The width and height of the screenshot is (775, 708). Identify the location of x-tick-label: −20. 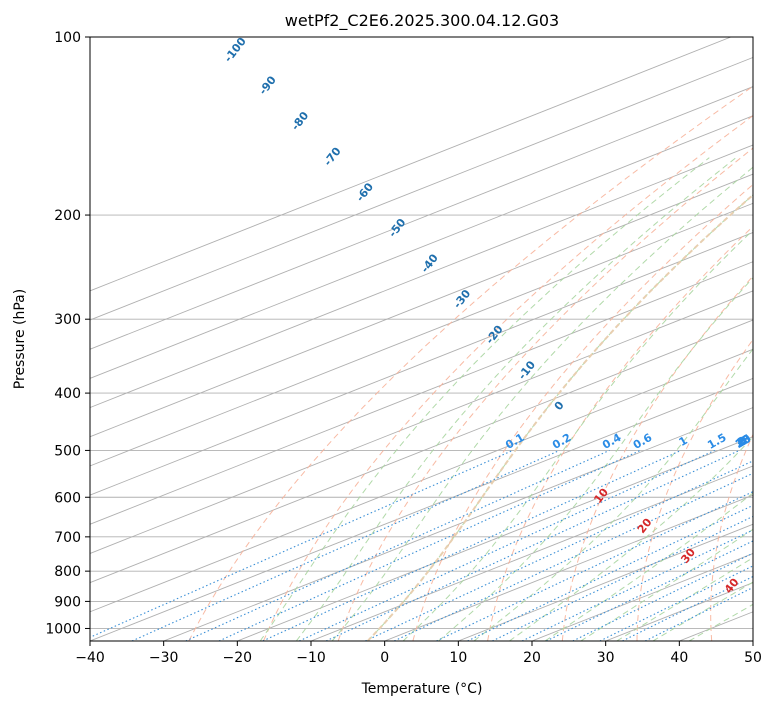
(238, 658).